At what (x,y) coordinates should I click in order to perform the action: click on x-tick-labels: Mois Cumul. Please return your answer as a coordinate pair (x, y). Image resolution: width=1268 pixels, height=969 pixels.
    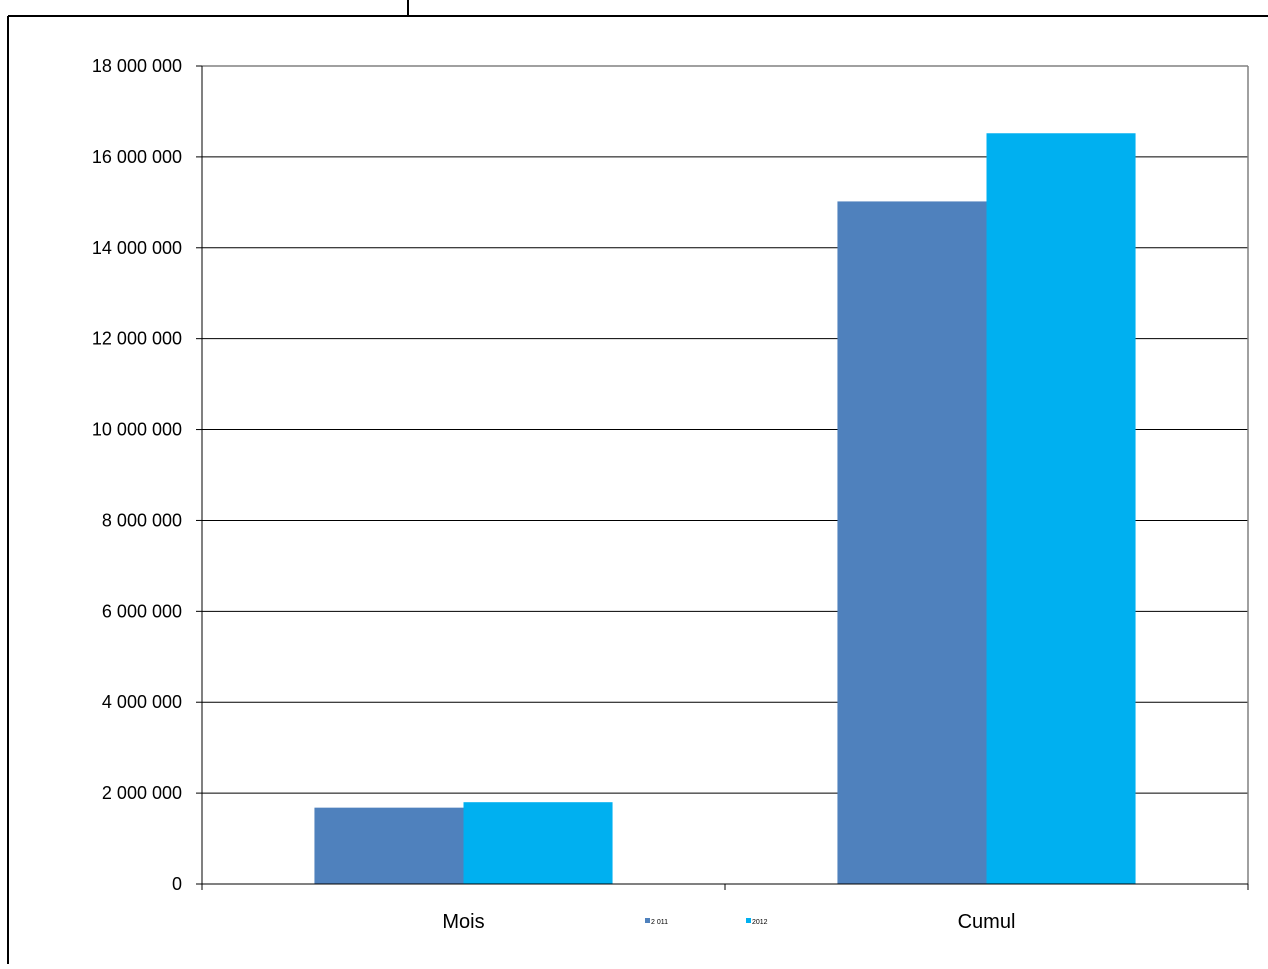
    Looking at the image, I should click on (728, 922).